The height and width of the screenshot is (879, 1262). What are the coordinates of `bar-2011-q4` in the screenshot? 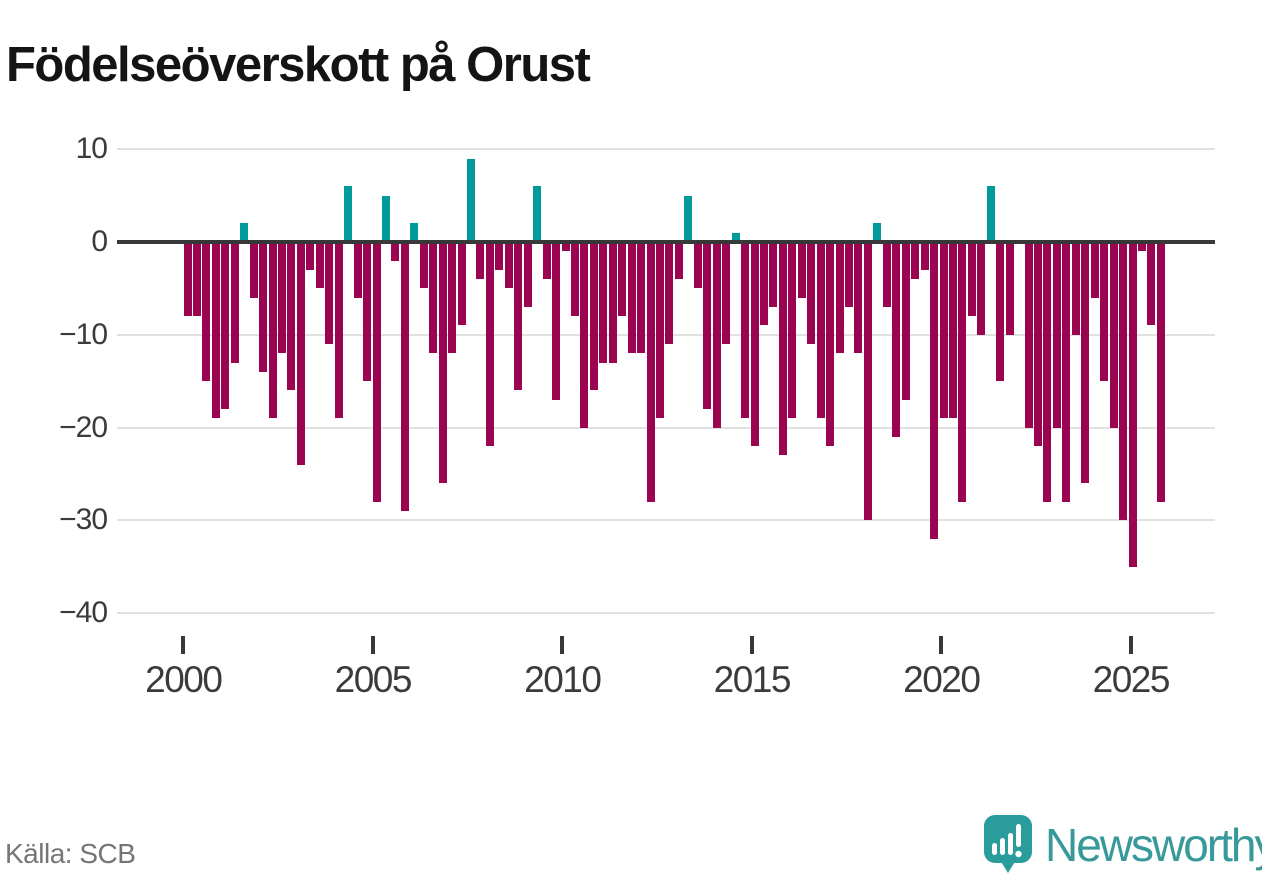 It's located at (631, 299).